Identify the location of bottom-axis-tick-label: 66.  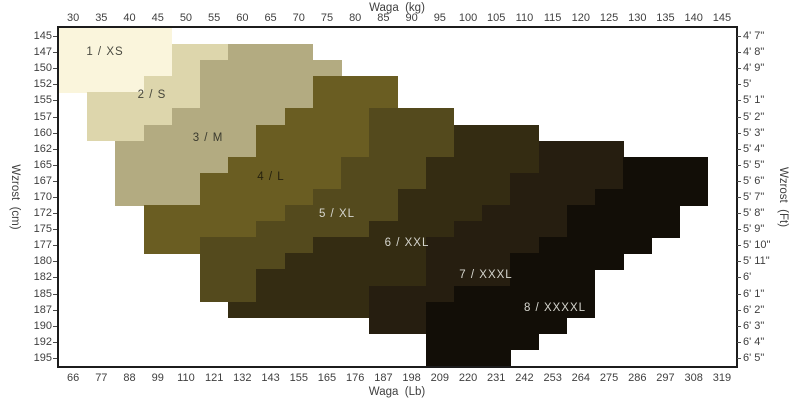
(73, 378).